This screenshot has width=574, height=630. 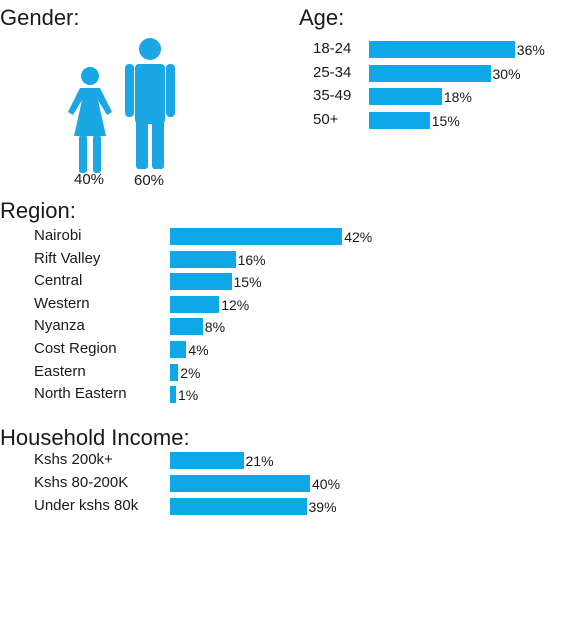 What do you see at coordinates (332, 48) in the screenshot?
I see `age-category-label: 18-24` at bounding box center [332, 48].